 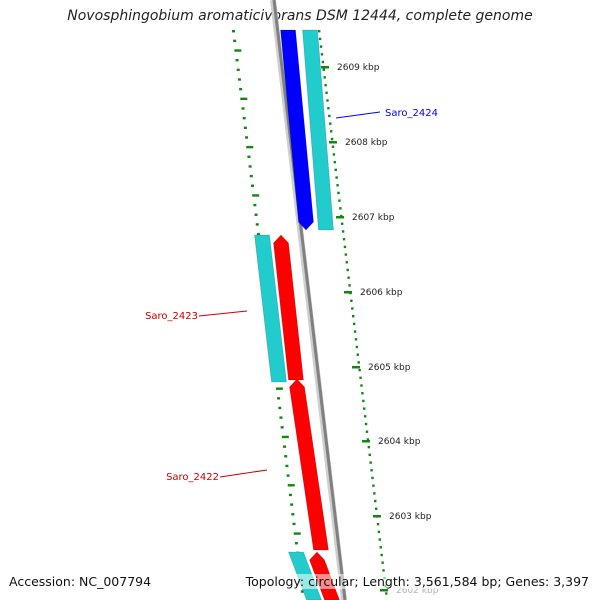 What do you see at coordinates (171, 316) in the screenshot?
I see `gene-label: Saro_2423` at bounding box center [171, 316].